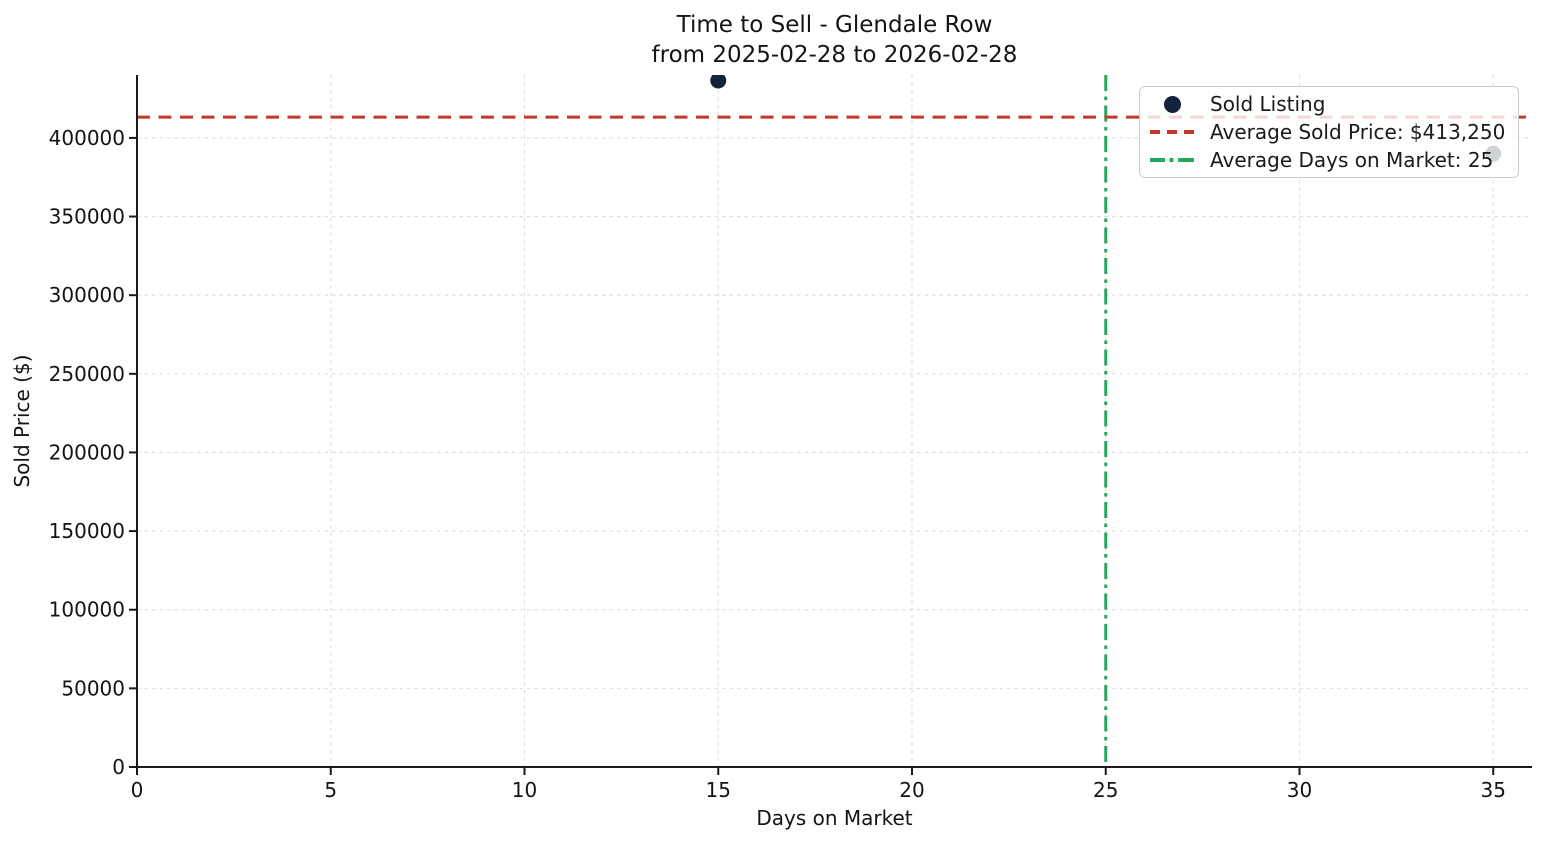 The height and width of the screenshot is (845, 1547). What do you see at coordinates (718, 790) in the screenshot?
I see `x-tick-label: 15` at bounding box center [718, 790].